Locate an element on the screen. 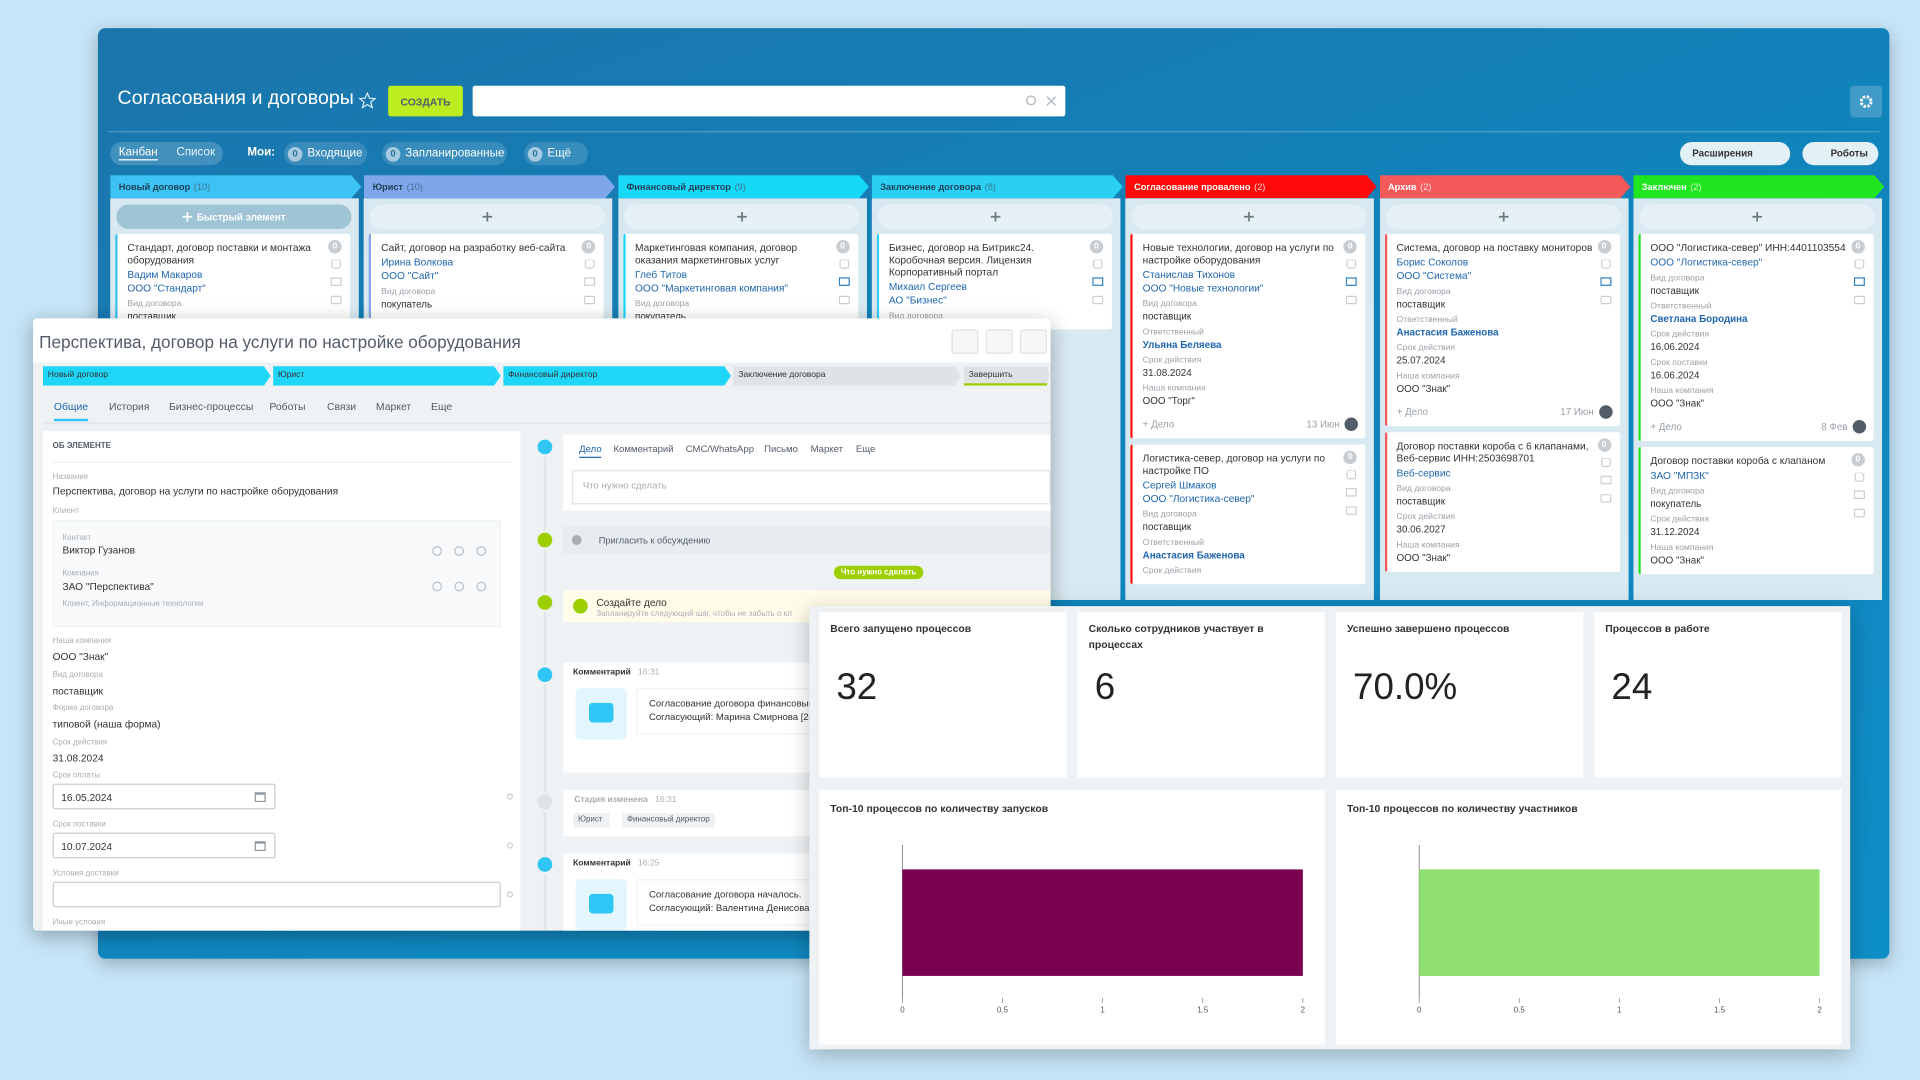 Image resolution: width=1920 pixels, height=1080 pixels. detail-tab: История is located at coordinates (129, 406).